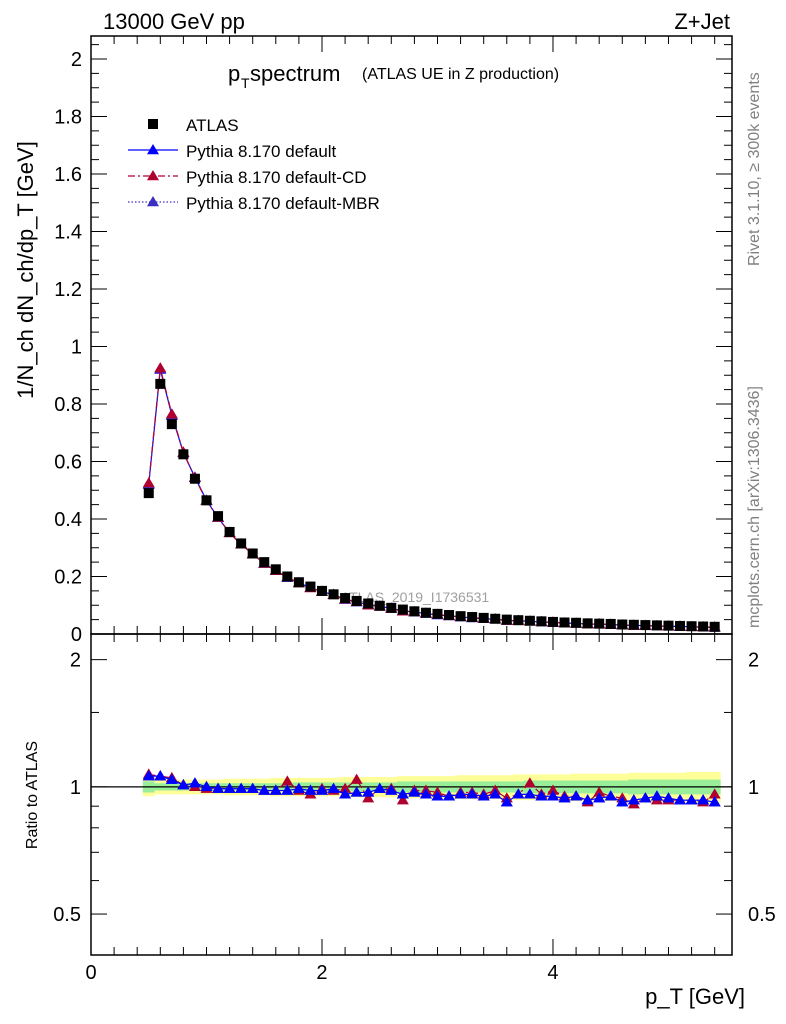 This screenshot has height=1024, width=786. I want to click on ratio-y-tick-label: 0.5, so click(67, 915).